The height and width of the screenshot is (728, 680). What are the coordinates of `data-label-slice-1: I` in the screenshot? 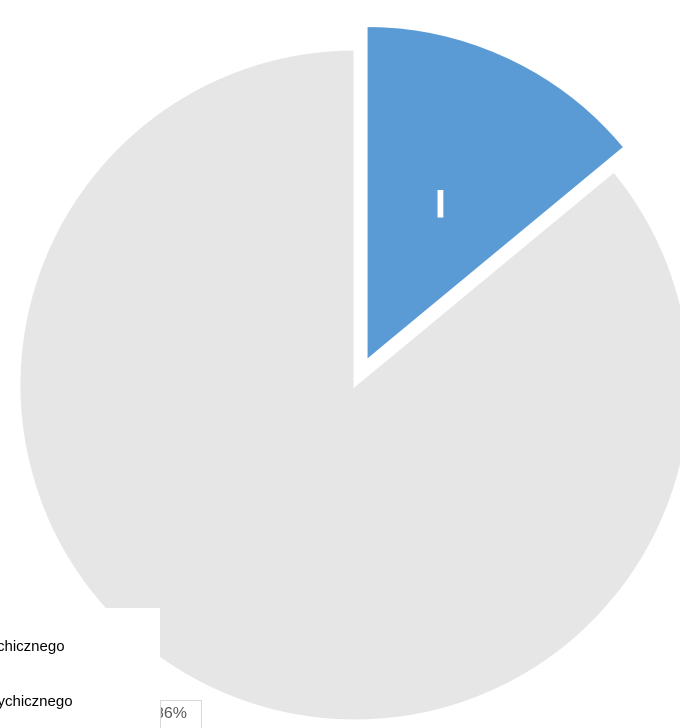 It's located at (440, 204).